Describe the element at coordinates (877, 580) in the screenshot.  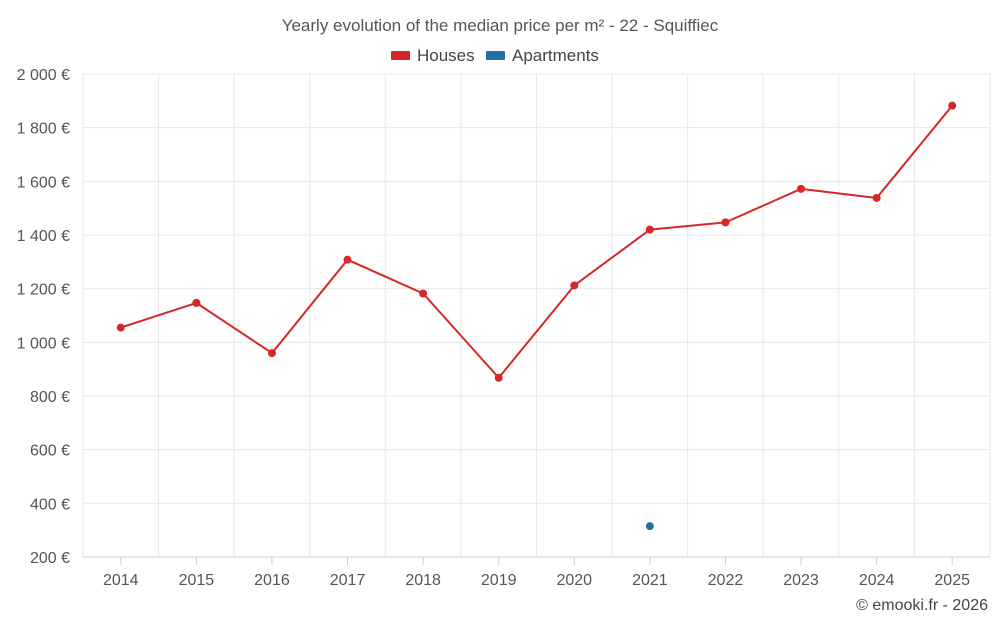
I see `x-tick-label: 2024` at that location.